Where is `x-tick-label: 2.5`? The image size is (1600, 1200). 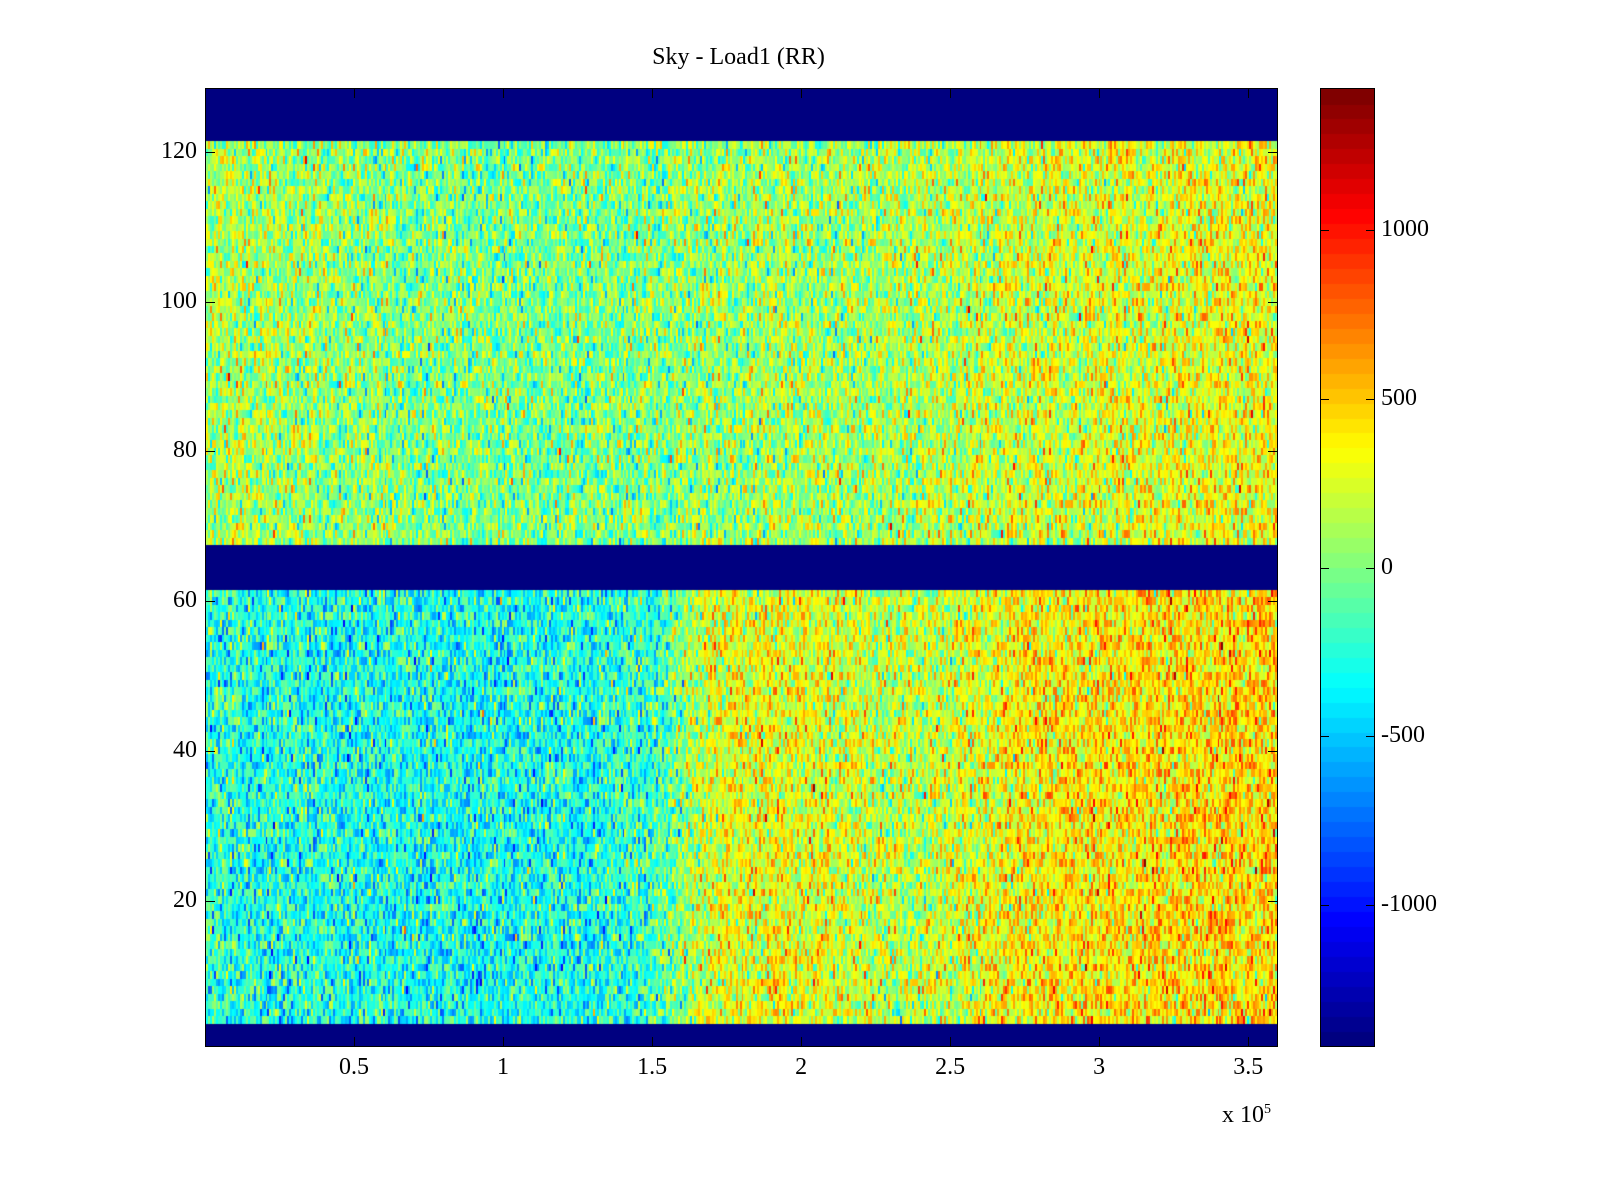
x-tick-label: 2.5 is located at coordinates (950, 1067).